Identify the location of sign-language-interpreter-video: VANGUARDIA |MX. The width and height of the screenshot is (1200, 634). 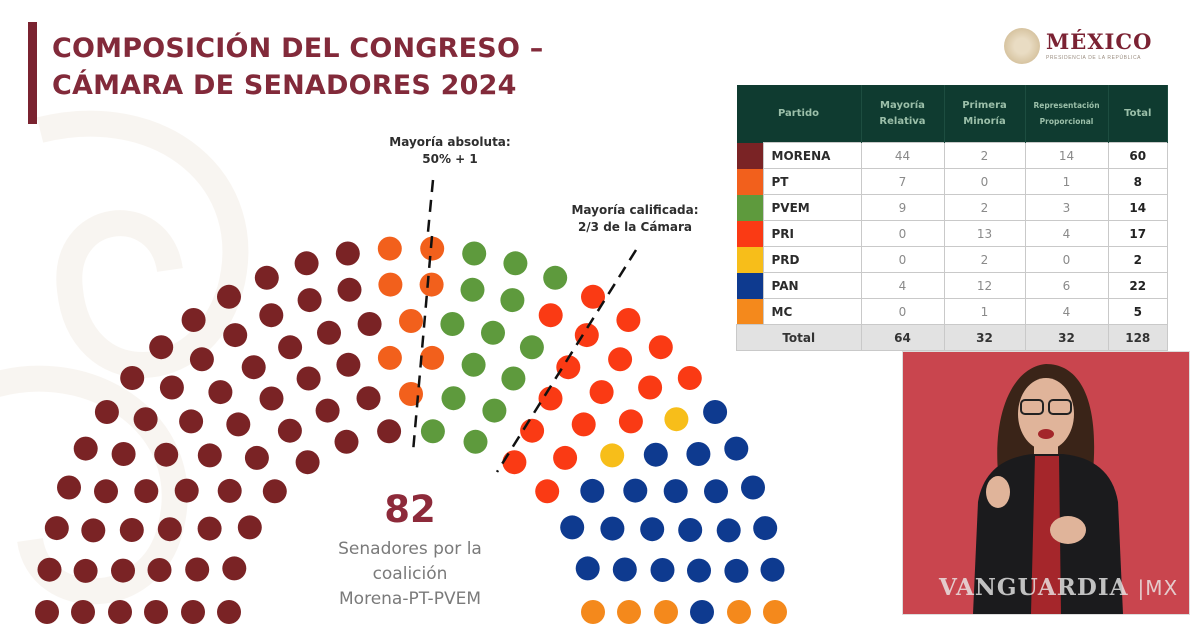
(1046, 483).